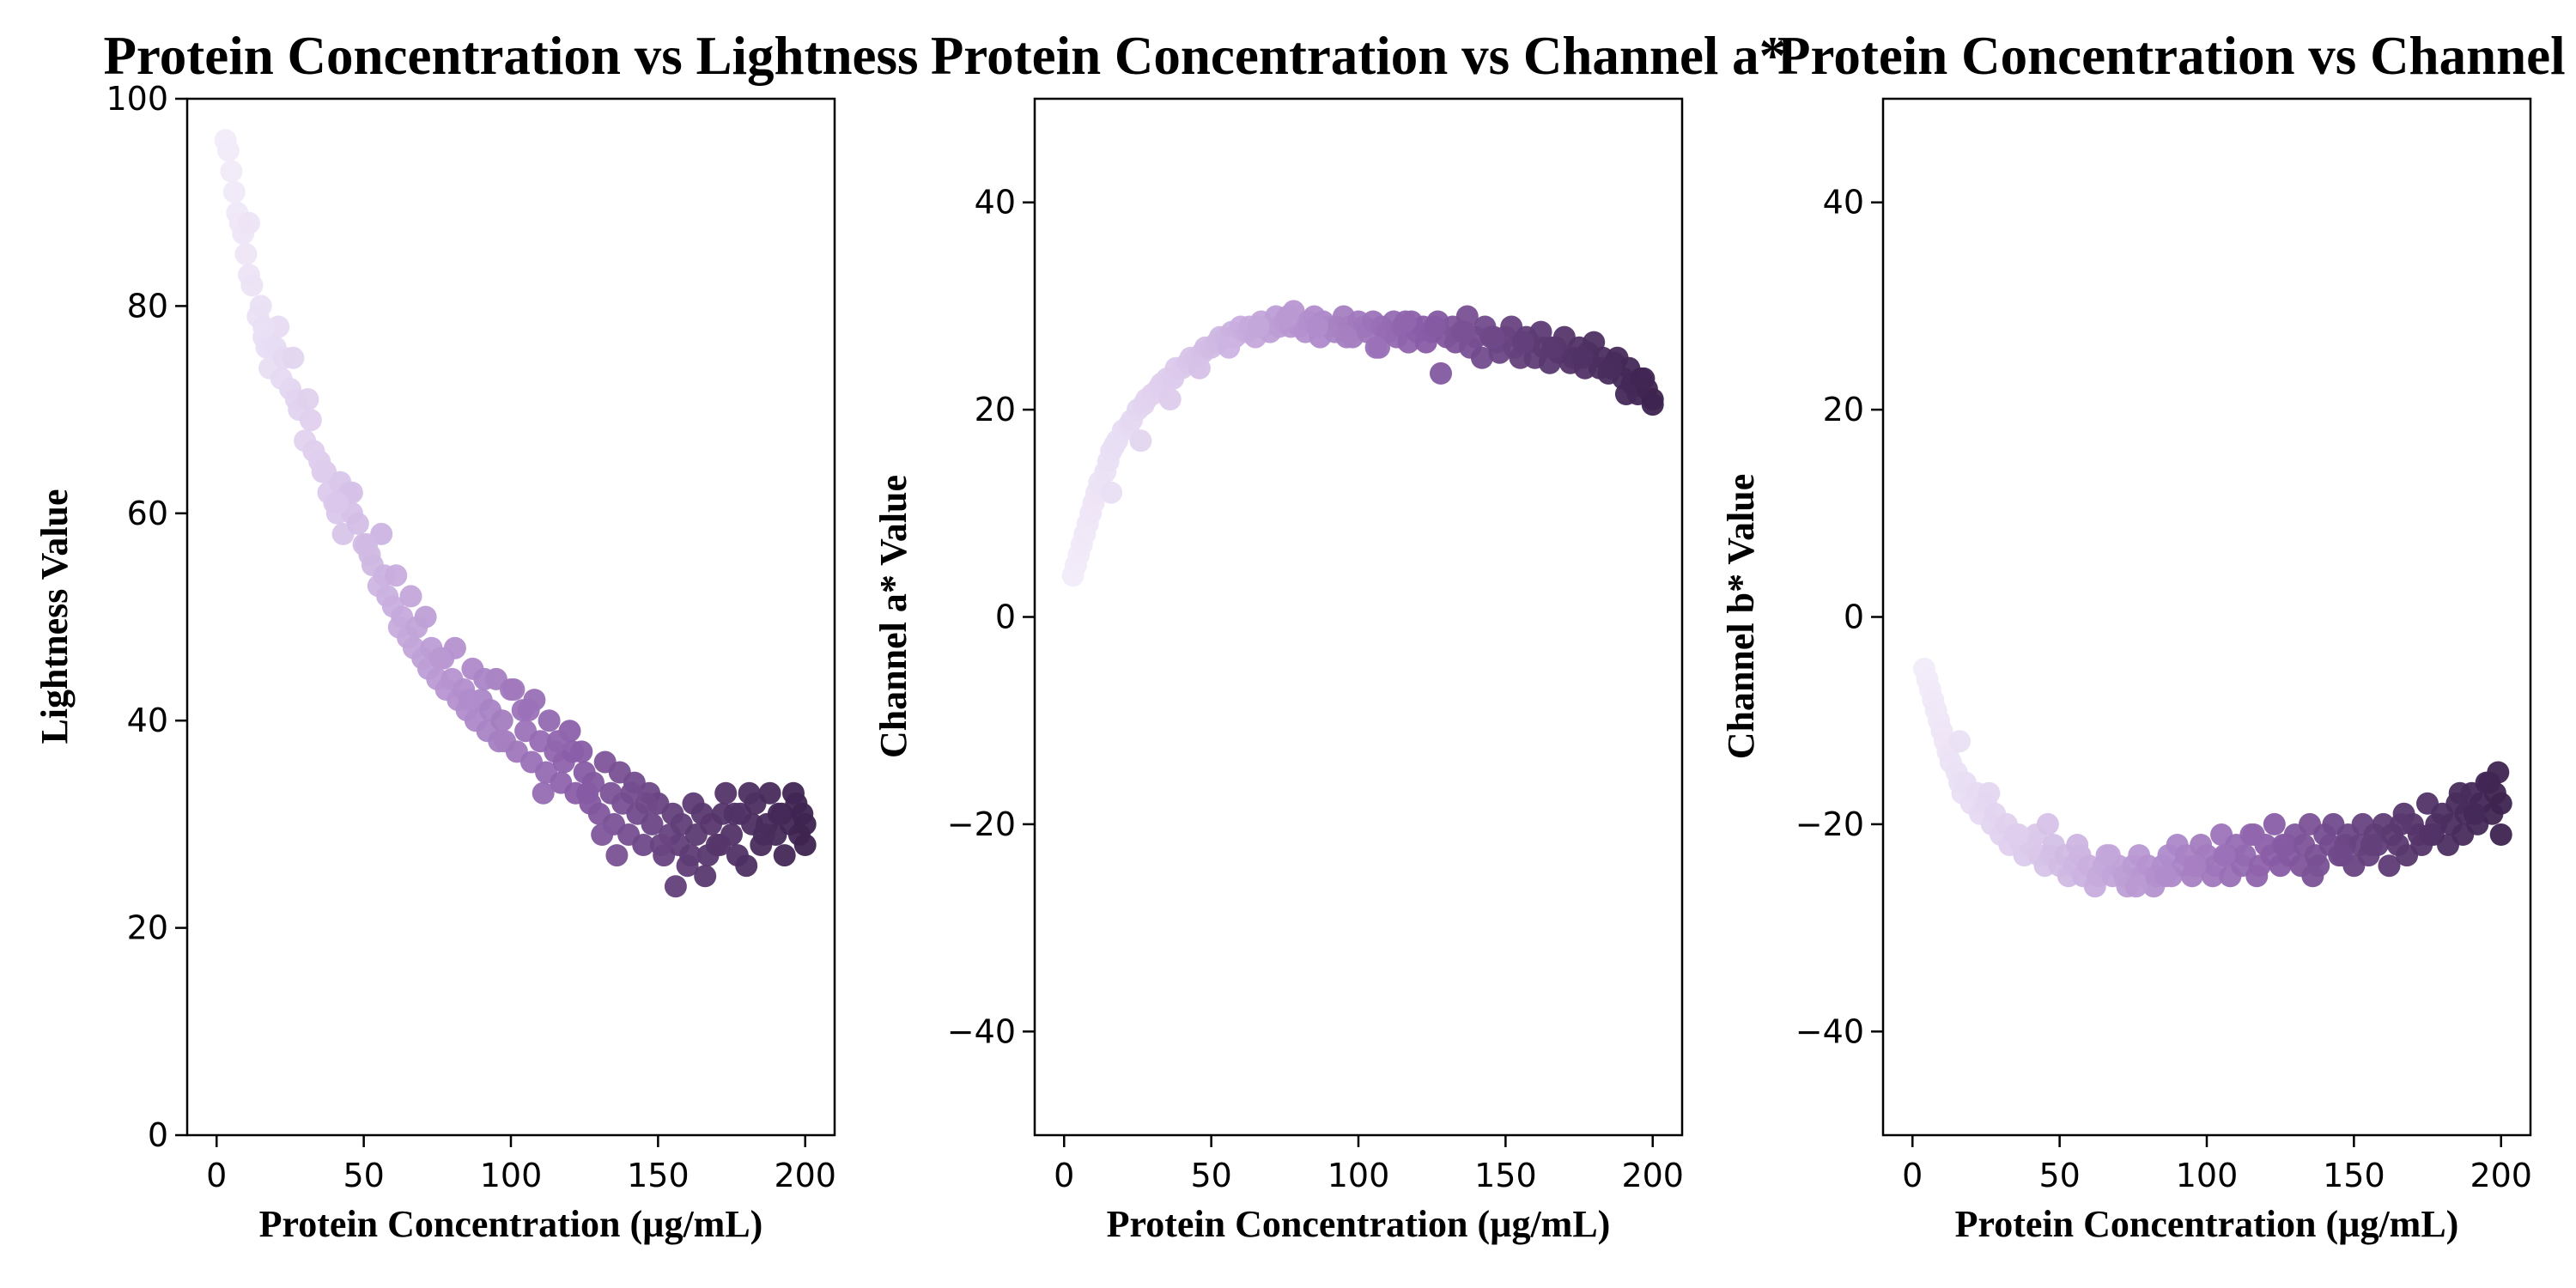  What do you see at coordinates (137, 99) in the screenshot?
I see `y-tick-label: 100` at bounding box center [137, 99].